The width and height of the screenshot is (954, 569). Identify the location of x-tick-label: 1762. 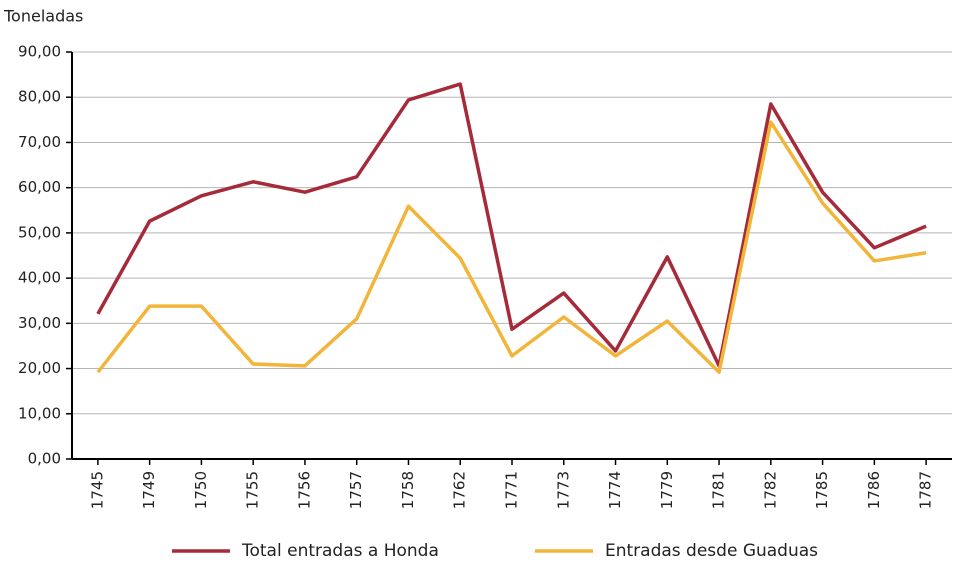
(460, 490).